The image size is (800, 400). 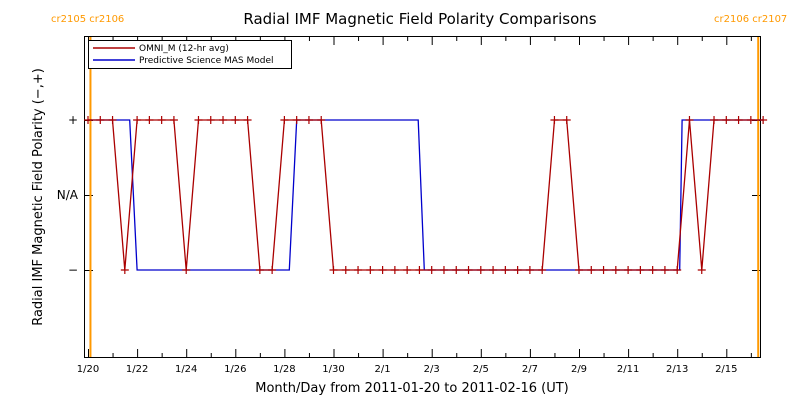 I want to click on x-tick-label: 1/24, so click(x=186, y=369).